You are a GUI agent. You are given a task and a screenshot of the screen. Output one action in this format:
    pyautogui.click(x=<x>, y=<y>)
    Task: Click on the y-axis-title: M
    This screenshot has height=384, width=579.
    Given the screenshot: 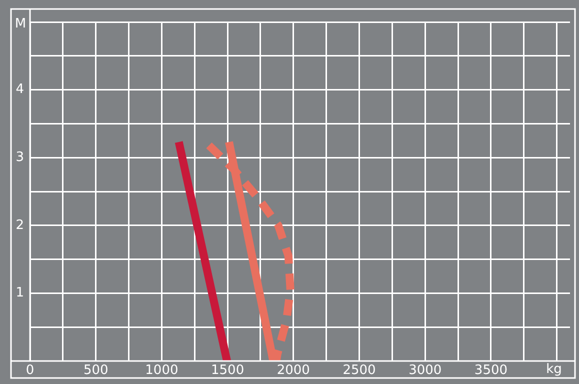 What is the action you would take?
    pyautogui.click(x=20, y=24)
    